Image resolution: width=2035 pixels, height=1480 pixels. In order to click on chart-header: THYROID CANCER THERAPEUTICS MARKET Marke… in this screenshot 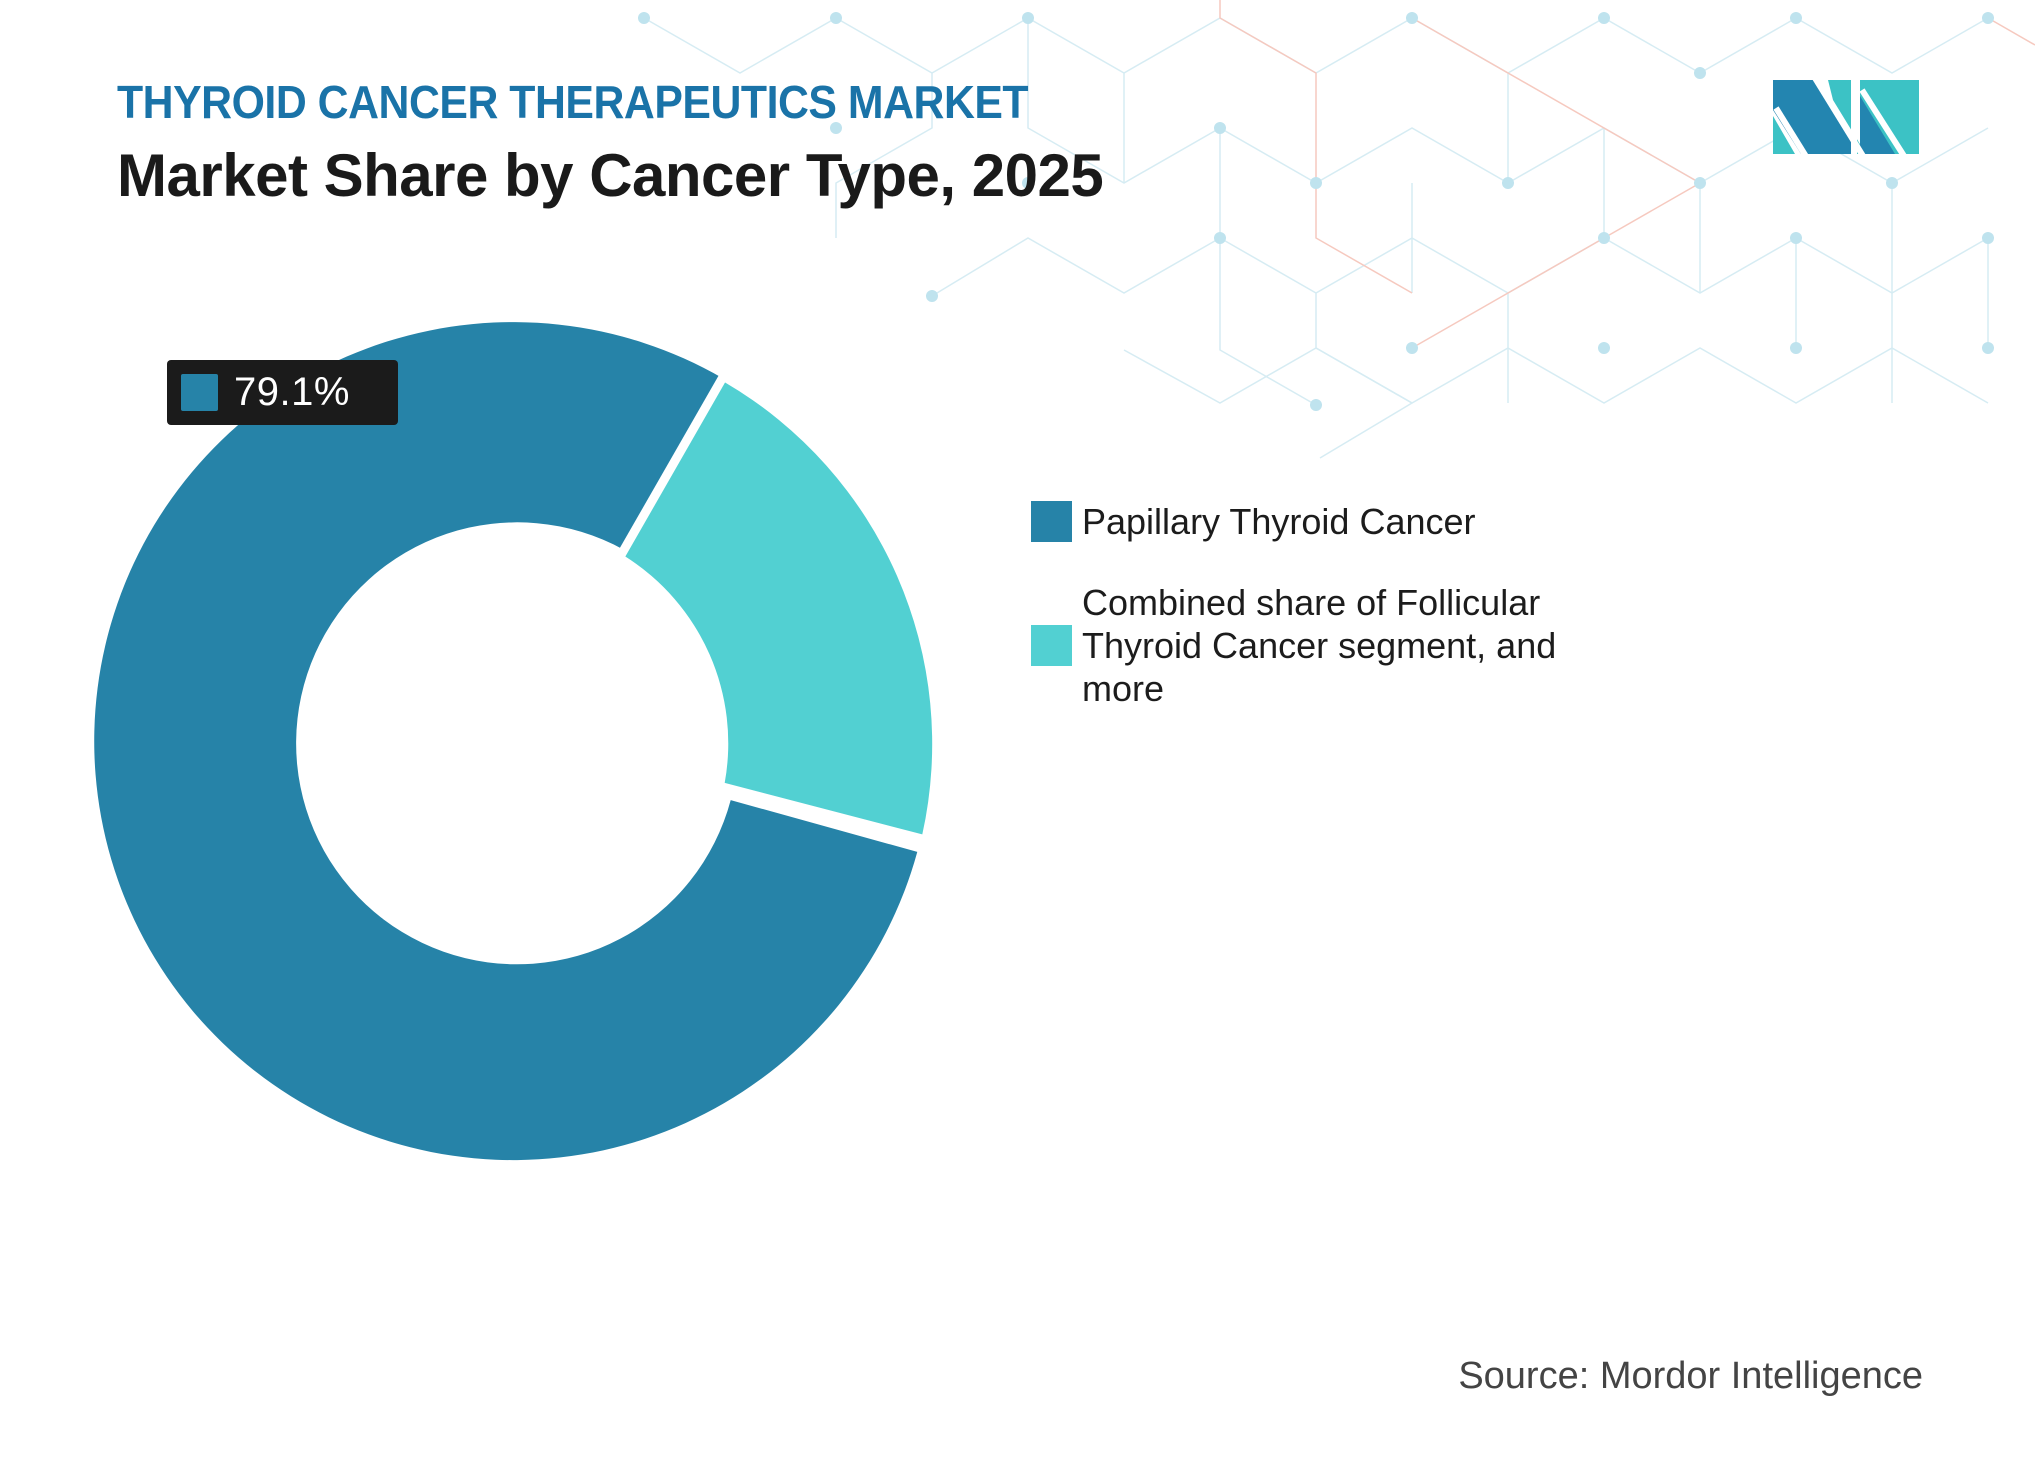, I will do `click(610, 144)`.